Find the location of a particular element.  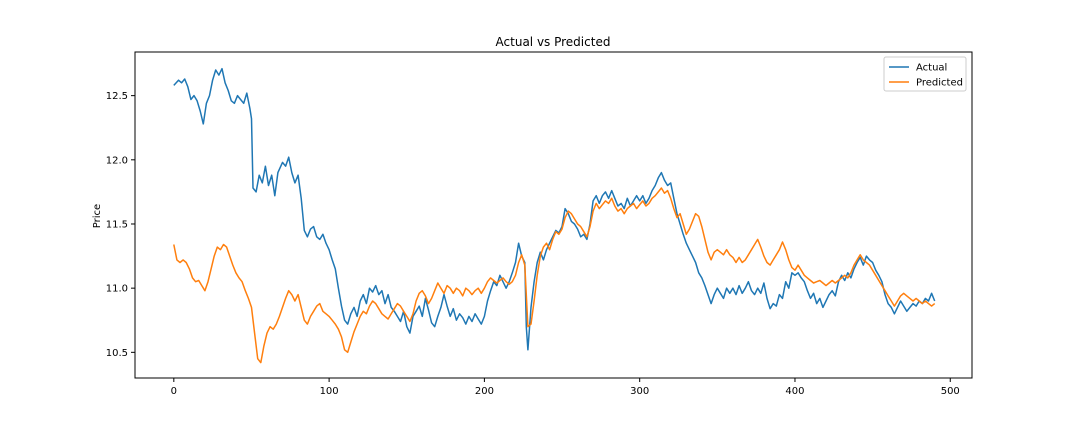

y-tick-label: 11.5 is located at coordinates (117, 224).